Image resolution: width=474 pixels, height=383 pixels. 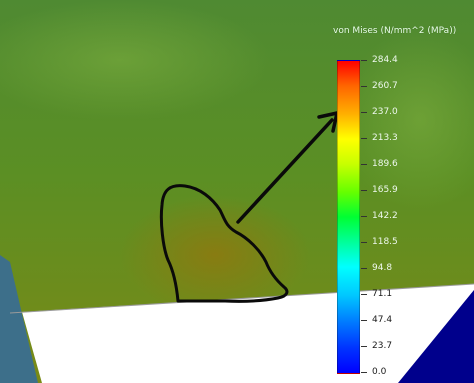 I want to click on legend-tick-label: 237.0, so click(x=385, y=112).